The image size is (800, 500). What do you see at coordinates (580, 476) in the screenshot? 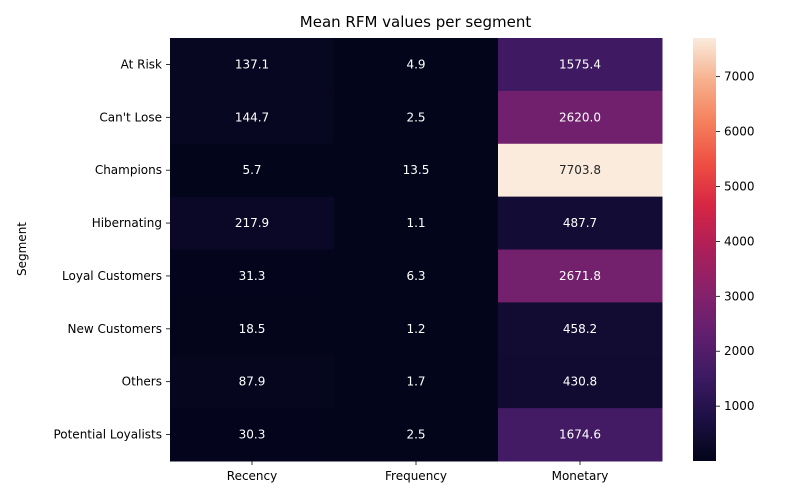
I see `x-tick-label: Monetary` at bounding box center [580, 476].